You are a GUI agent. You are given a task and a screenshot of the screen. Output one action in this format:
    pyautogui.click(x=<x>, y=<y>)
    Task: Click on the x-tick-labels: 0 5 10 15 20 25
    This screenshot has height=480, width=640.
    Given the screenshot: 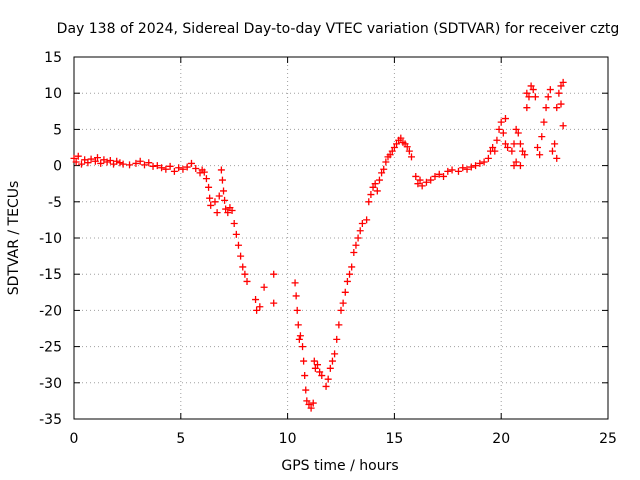 What is the action you would take?
    pyautogui.click(x=343, y=439)
    